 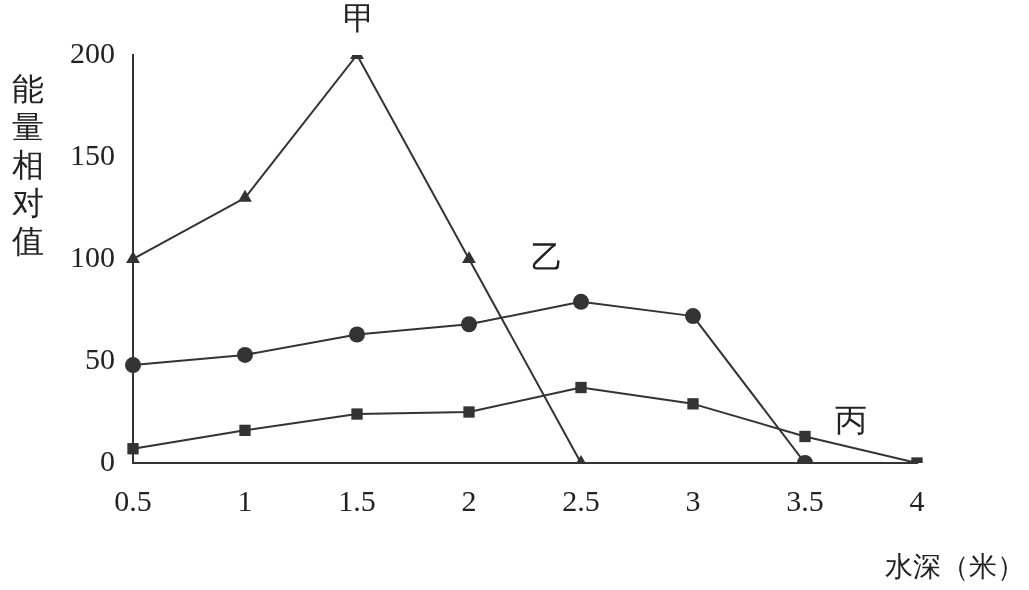 I want to click on y-tick-label: 100, so click(x=92, y=256).